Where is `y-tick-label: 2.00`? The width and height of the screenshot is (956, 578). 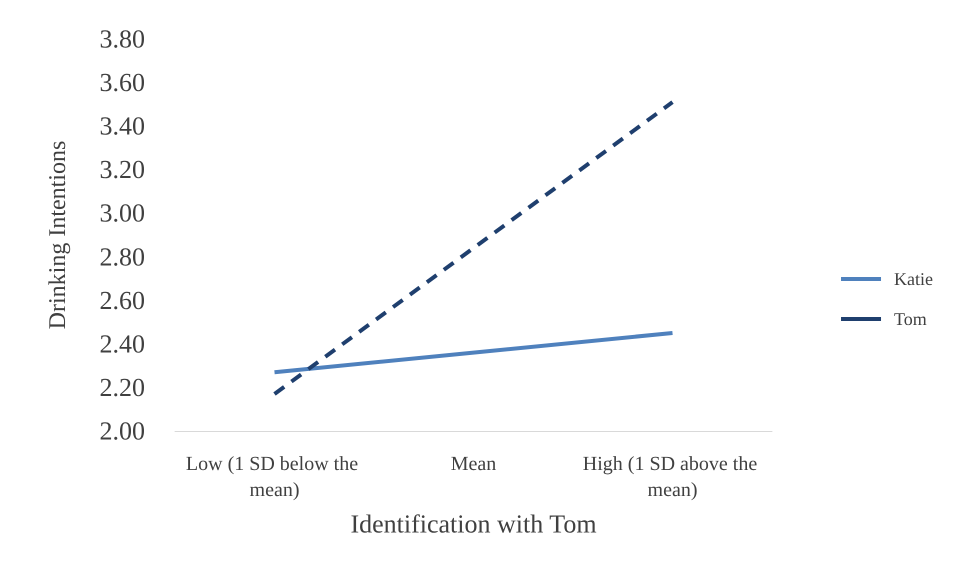 y-tick-label: 2.00 is located at coordinates (122, 431).